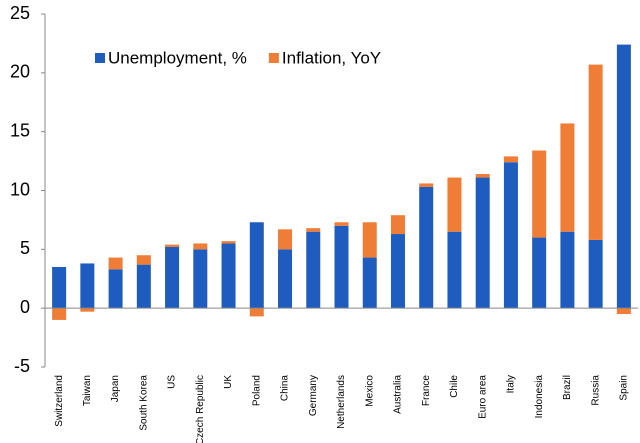 This screenshot has width=640, height=443. Describe the element at coordinates (20, 130) in the screenshot. I see `y-tick-label: 15` at that location.